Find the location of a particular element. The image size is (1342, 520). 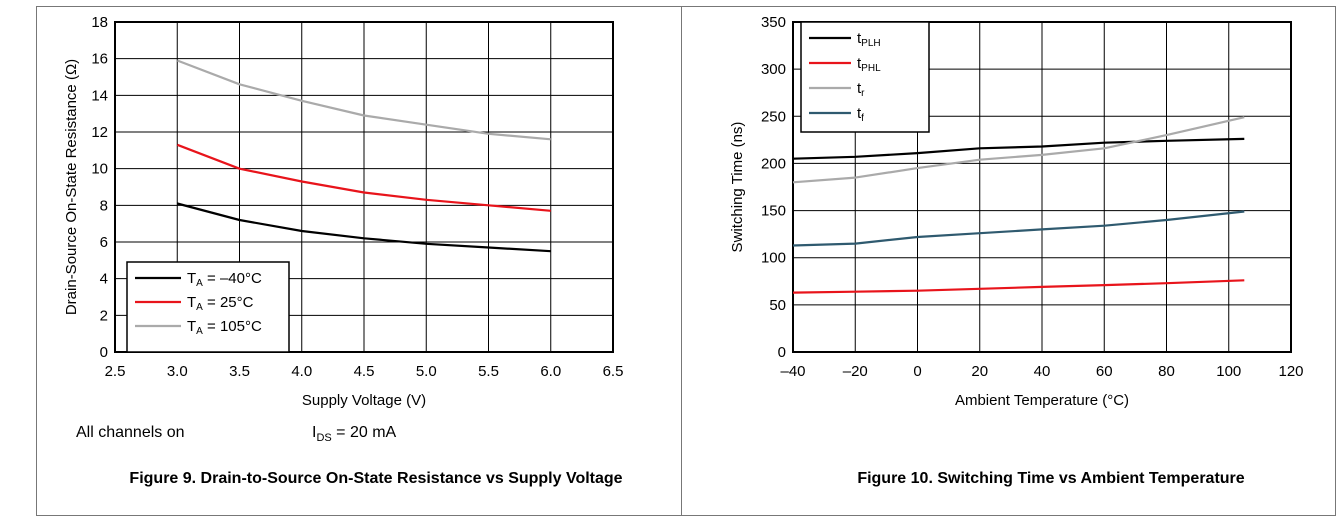

chart1-y-tick-label: 0 is located at coordinates (104, 352).